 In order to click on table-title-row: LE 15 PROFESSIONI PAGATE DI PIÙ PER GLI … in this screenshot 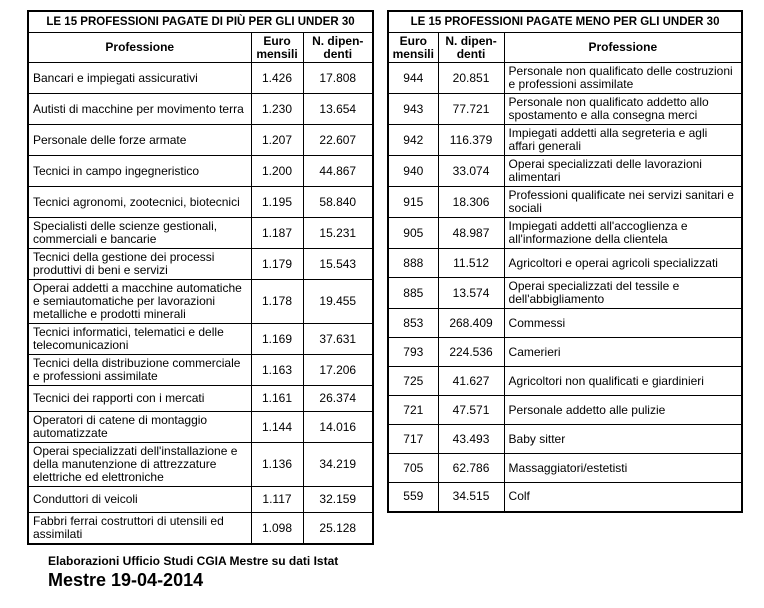, I will do `click(200, 21)`.